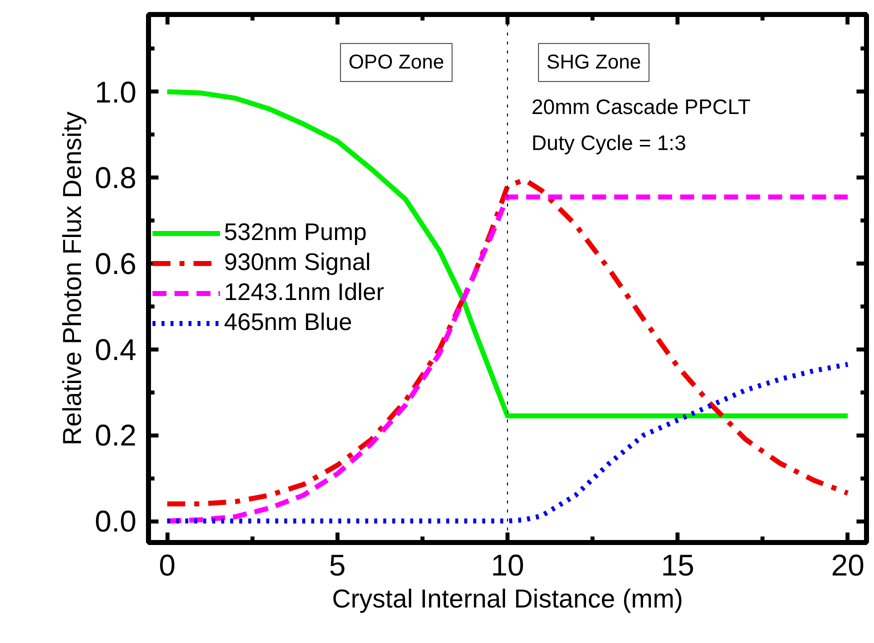  What do you see at coordinates (115, 179) in the screenshot?
I see `y-tick-label: 0.8` at bounding box center [115, 179].